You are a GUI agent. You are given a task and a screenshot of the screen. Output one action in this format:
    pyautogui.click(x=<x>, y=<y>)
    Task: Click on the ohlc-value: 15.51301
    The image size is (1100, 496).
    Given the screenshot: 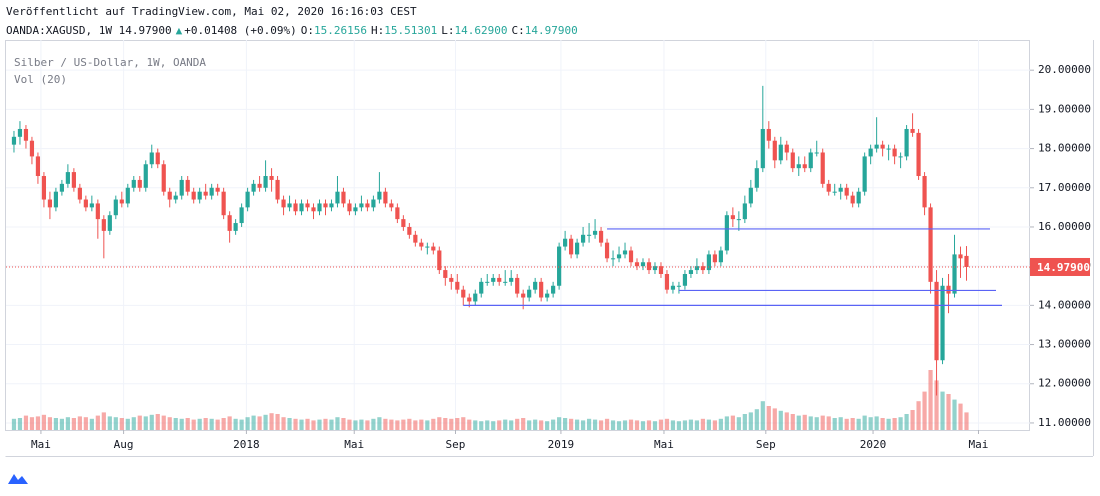 What is the action you would take?
    pyautogui.click(x=410, y=30)
    